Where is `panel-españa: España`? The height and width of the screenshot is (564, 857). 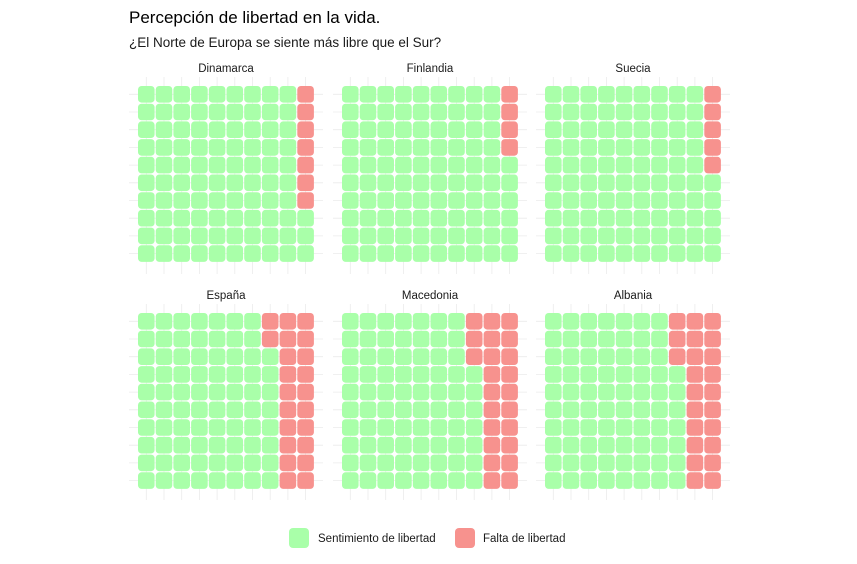
panel-españa: España is located at coordinates (226, 395).